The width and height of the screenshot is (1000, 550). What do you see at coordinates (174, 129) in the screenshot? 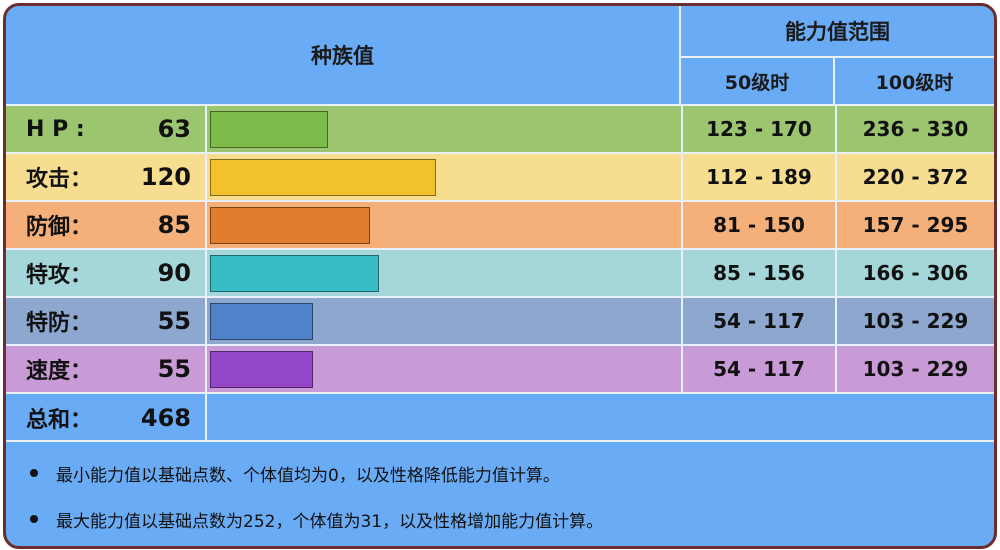
I see `stat-value: 63` at bounding box center [174, 129].